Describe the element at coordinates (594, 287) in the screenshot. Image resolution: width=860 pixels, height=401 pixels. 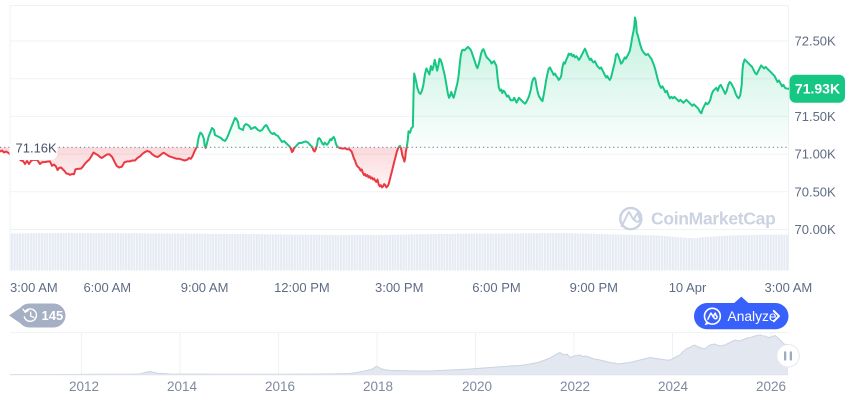
I see `svg-text: 9:00 PM` at that location.